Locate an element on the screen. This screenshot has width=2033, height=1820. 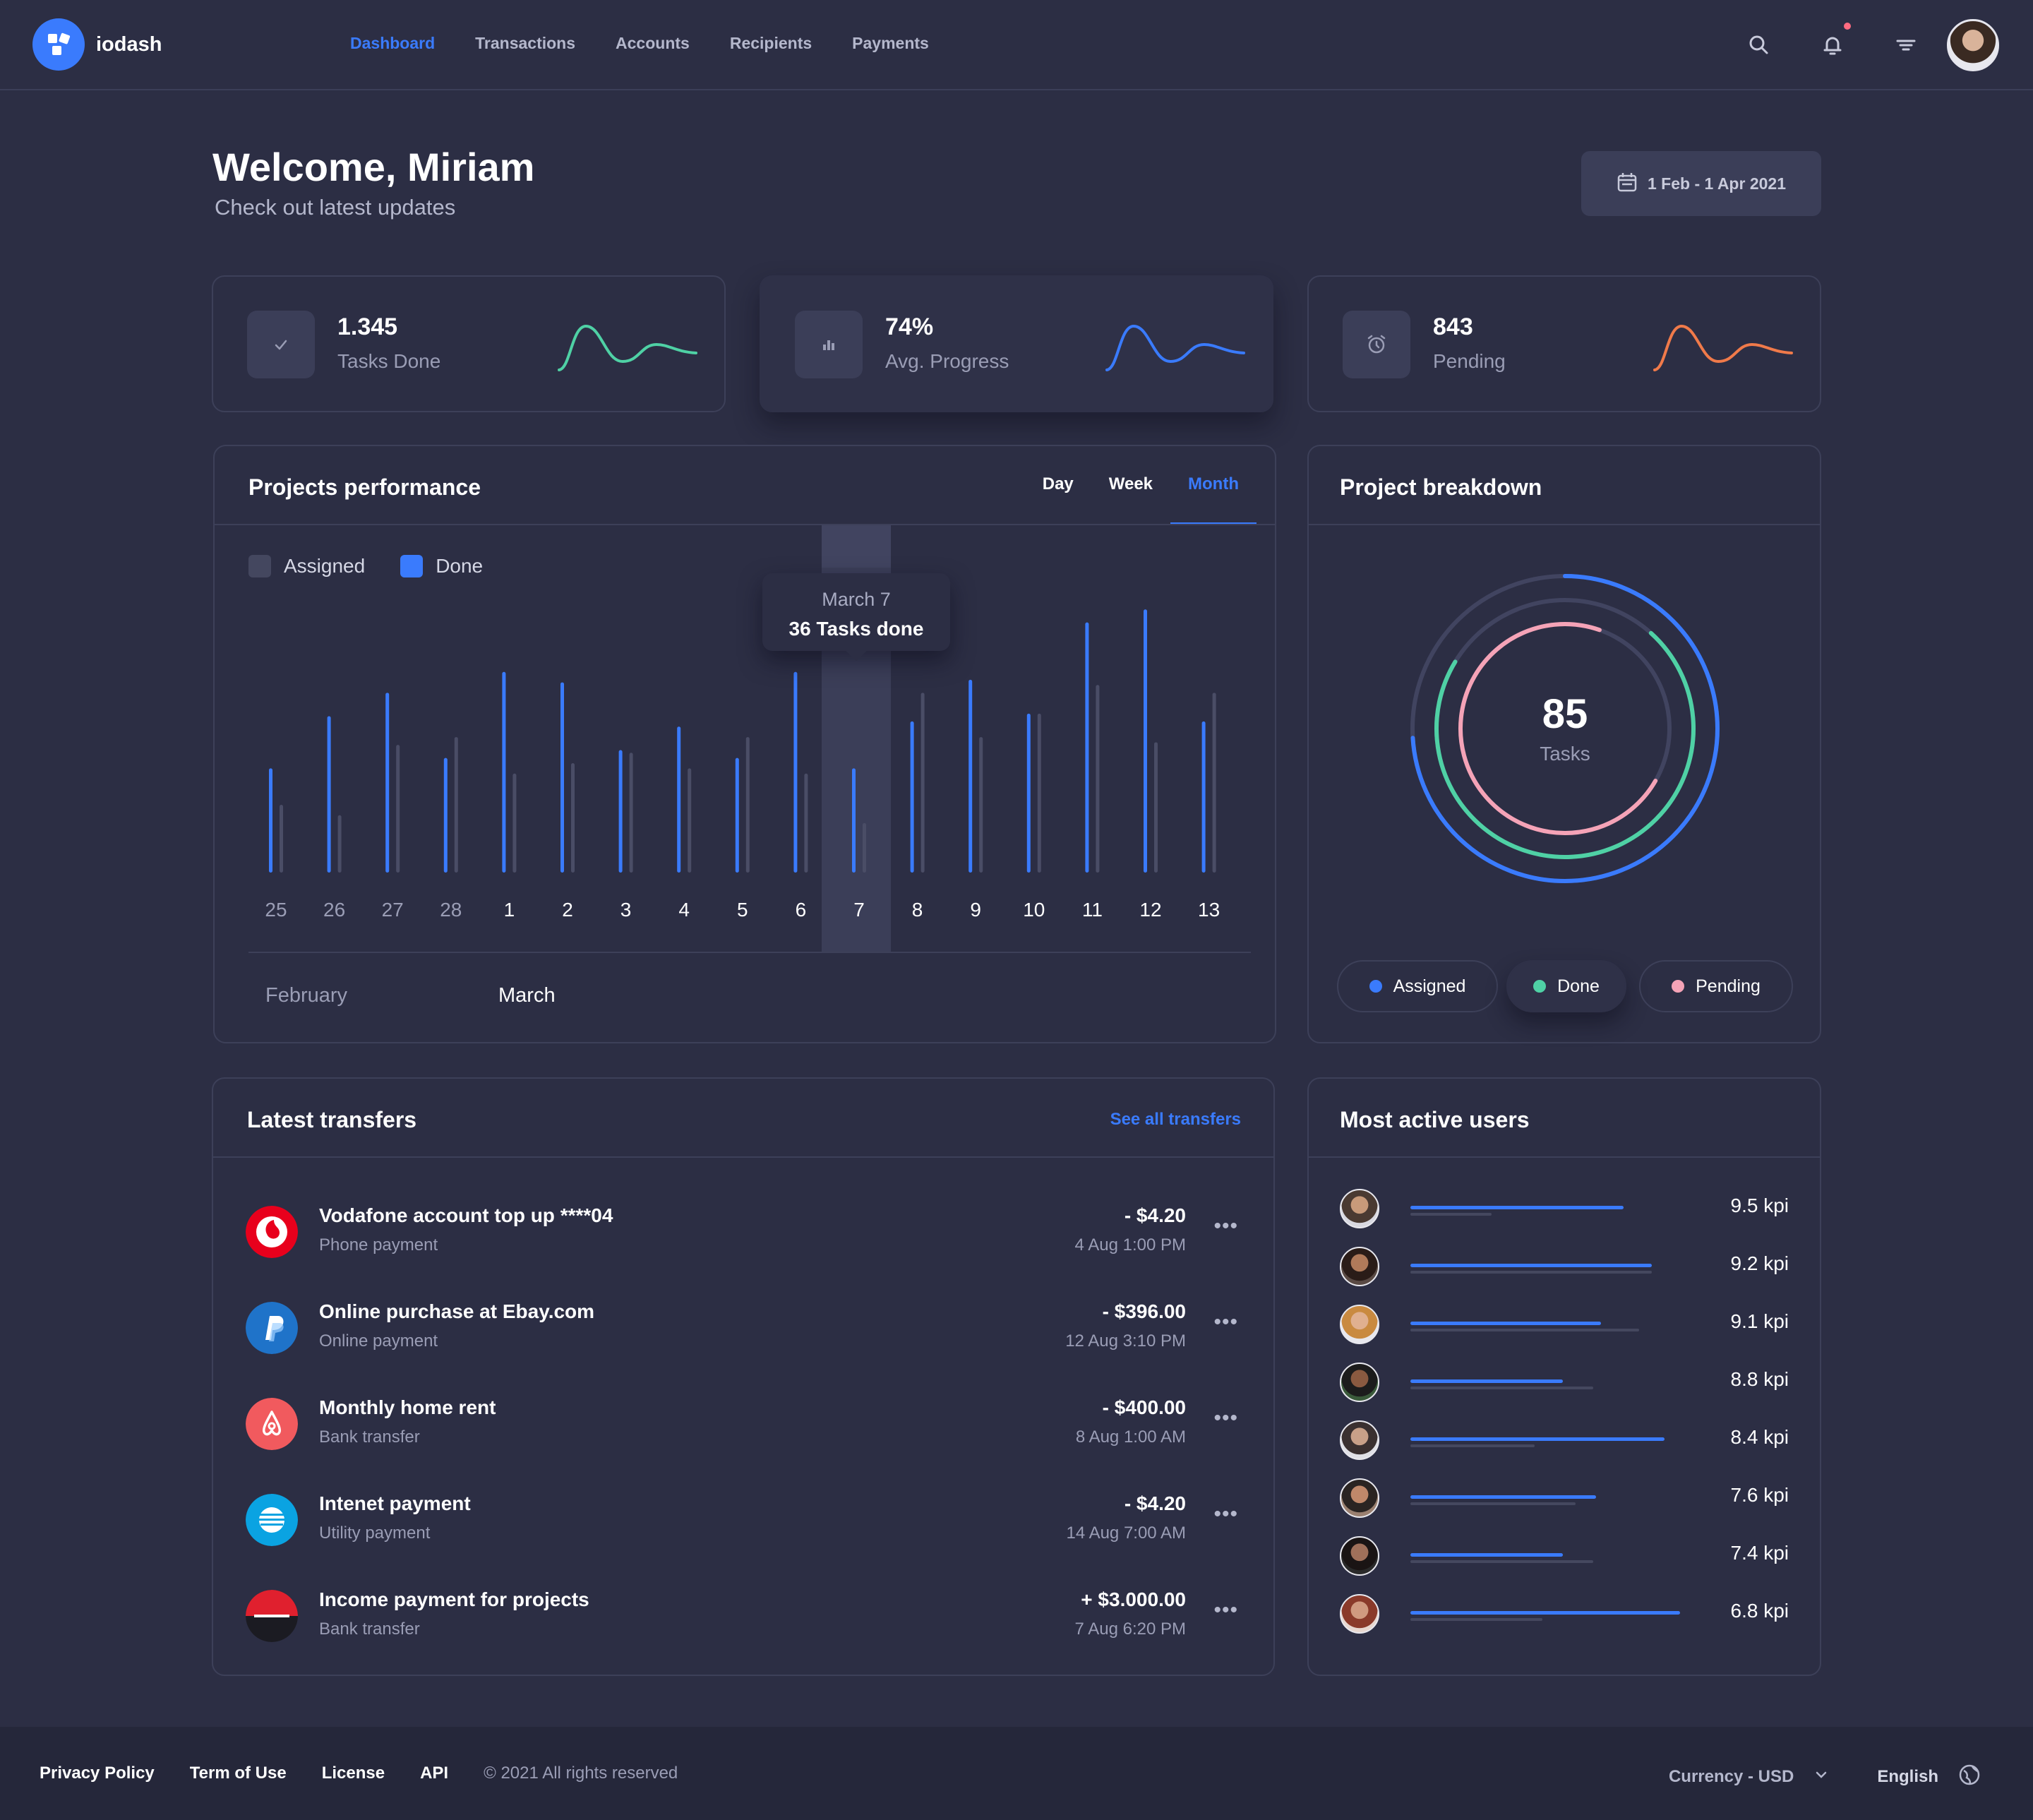
footer-link-terms: Term of Use is located at coordinates (238, 1774).